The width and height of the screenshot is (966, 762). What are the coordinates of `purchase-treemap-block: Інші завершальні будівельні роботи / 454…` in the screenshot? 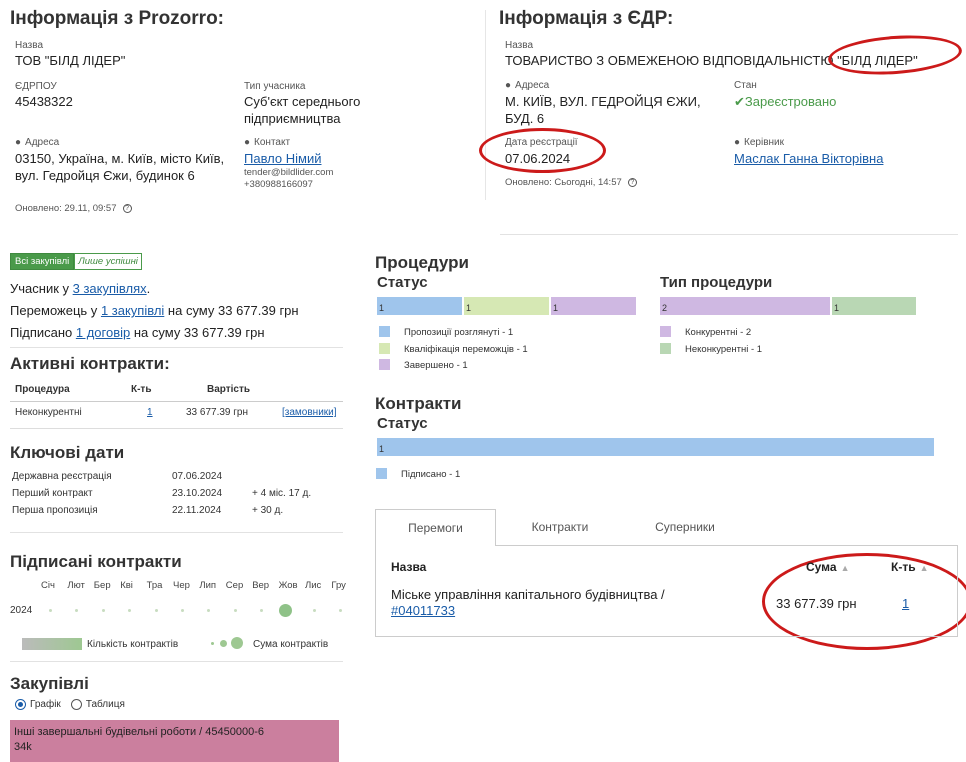 It's located at (174, 741).